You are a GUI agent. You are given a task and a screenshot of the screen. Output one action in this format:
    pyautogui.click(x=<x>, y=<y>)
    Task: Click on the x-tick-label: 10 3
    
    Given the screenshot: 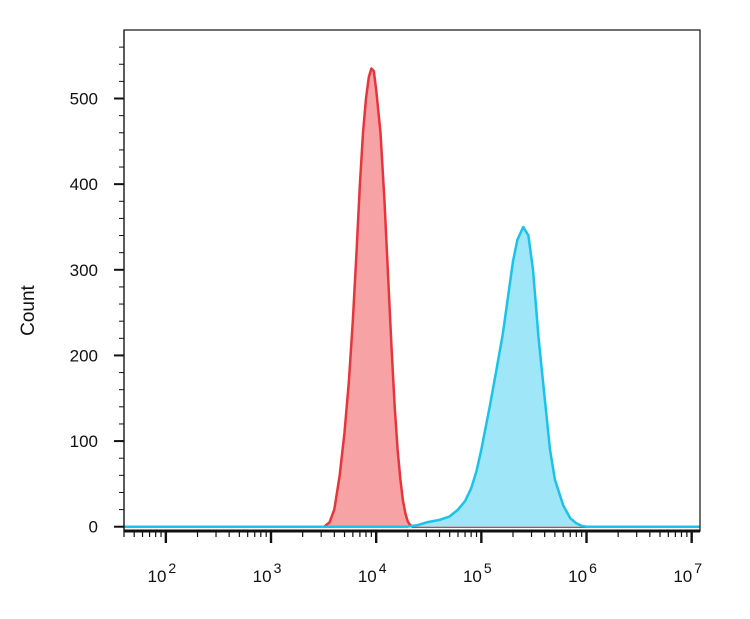 What is the action you would take?
    pyautogui.click(x=267, y=573)
    